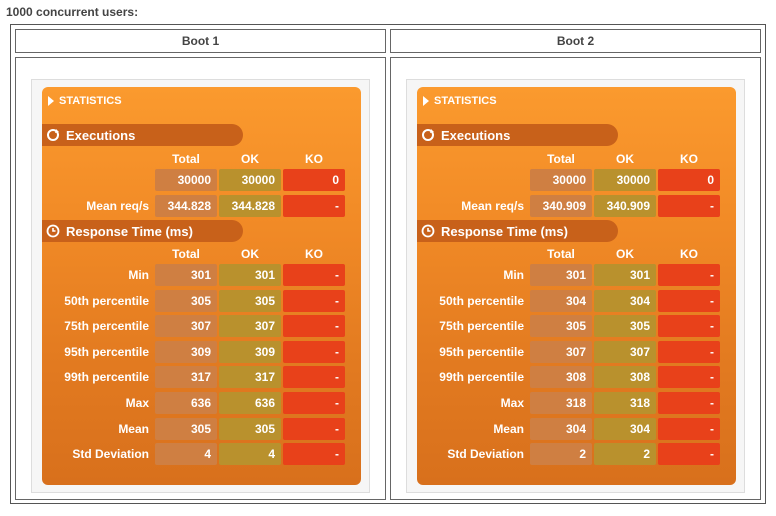 Image resolution: width=776 pixels, height=516 pixels. Describe the element at coordinates (561, 275) in the screenshot. I see `value-total: 301` at that location.